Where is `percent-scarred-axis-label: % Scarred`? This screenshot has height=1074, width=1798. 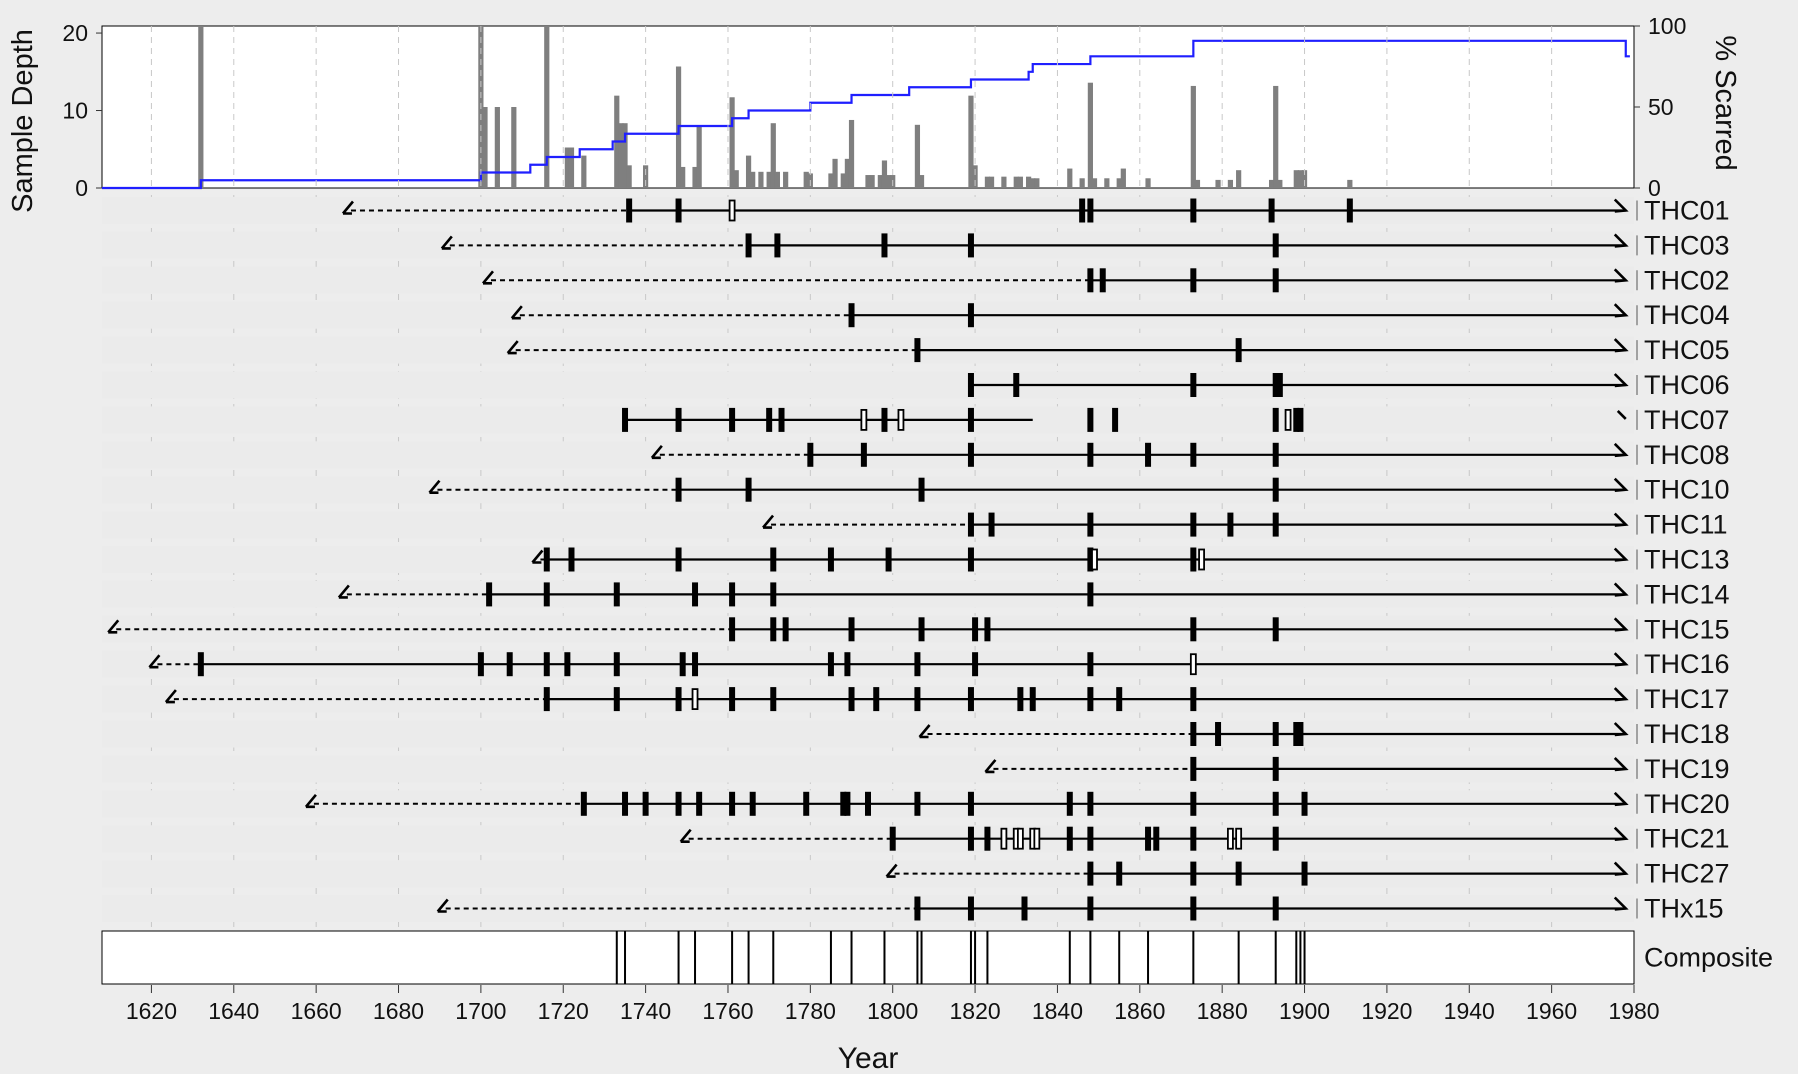 percent-scarred-axis-label: % Scarred is located at coordinates (1725, 102).